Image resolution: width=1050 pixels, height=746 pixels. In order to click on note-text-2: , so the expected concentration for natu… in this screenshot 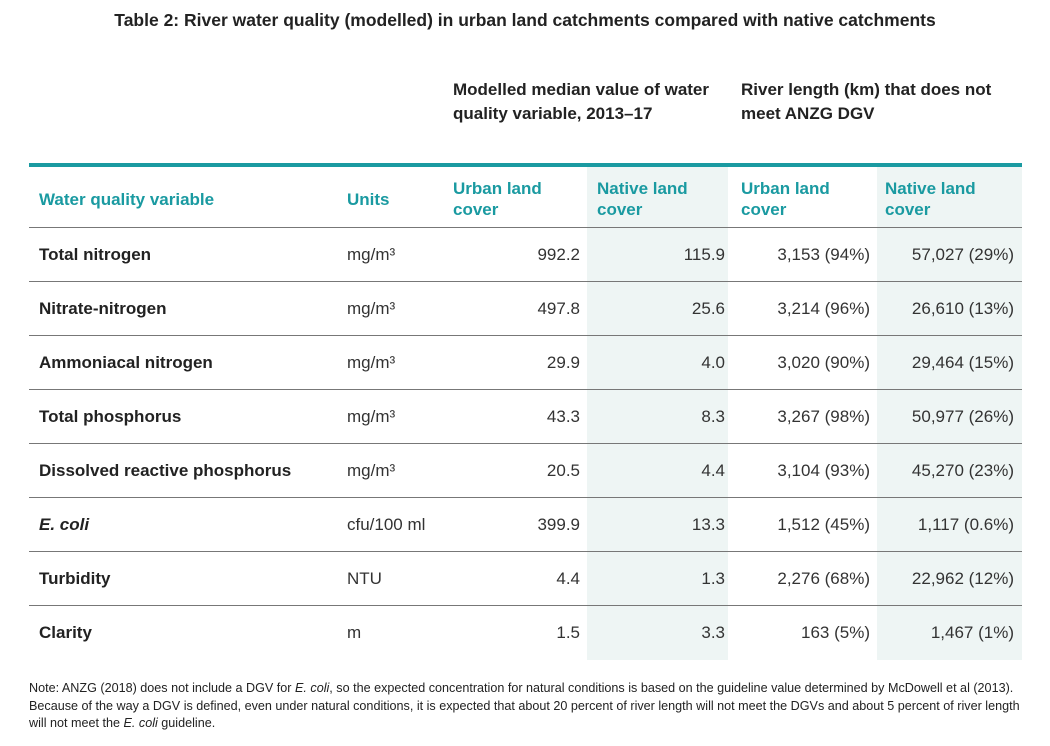, I will do `click(524, 705)`.